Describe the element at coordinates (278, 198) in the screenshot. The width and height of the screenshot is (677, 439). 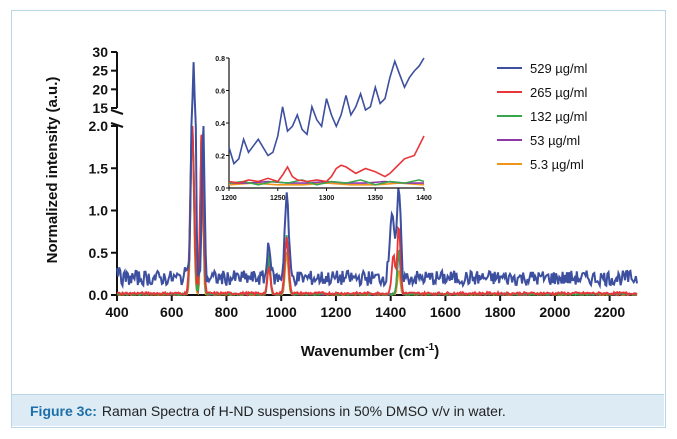
I see `inset-x-tick-label: 1250` at that location.